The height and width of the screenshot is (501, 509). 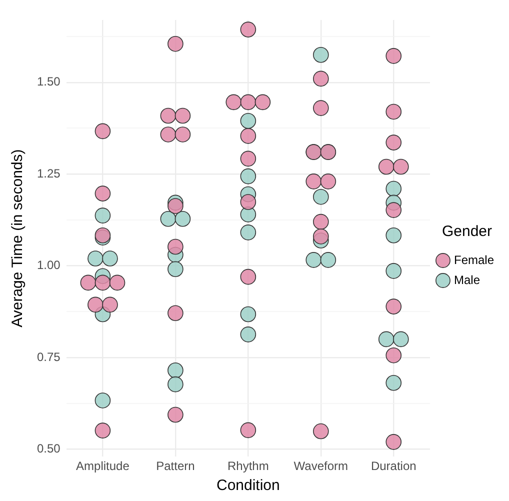 What do you see at coordinates (467, 231) in the screenshot?
I see `legend-title: Gender` at bounding box center [467, 231].